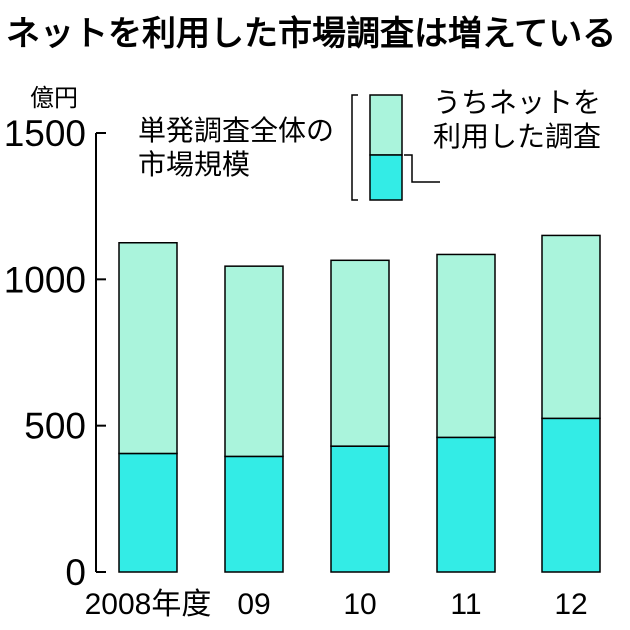 The image size is (630, 630). What do you see at coordinates (422, 168) in the screenshot?
I see `legend-bracket-net` at bounding box center [422, 168].